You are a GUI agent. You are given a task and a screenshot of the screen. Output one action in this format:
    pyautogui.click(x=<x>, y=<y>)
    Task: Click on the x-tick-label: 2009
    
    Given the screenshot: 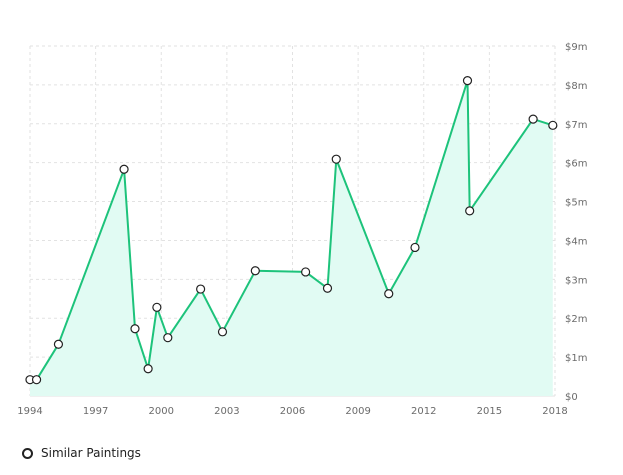 What is the action you would take?
    pyautogui.click(x=357, y=411)
    